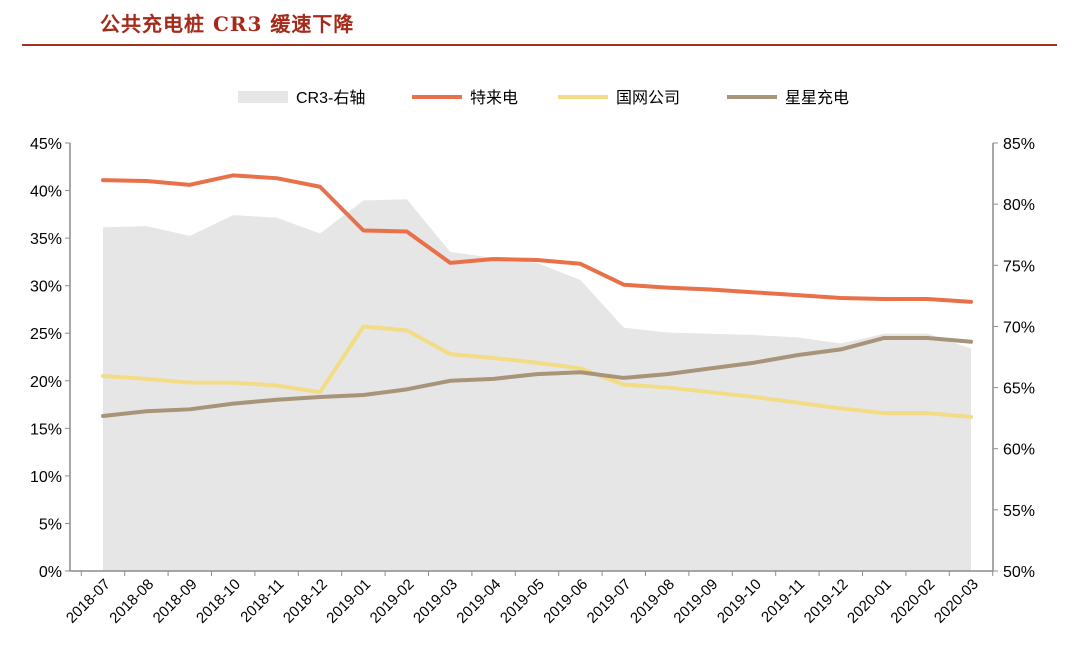 Image resolution: width=1080 pixels, height=659 pixels. I want to click on x-tick-label: 2019-02, so click(392, 601).